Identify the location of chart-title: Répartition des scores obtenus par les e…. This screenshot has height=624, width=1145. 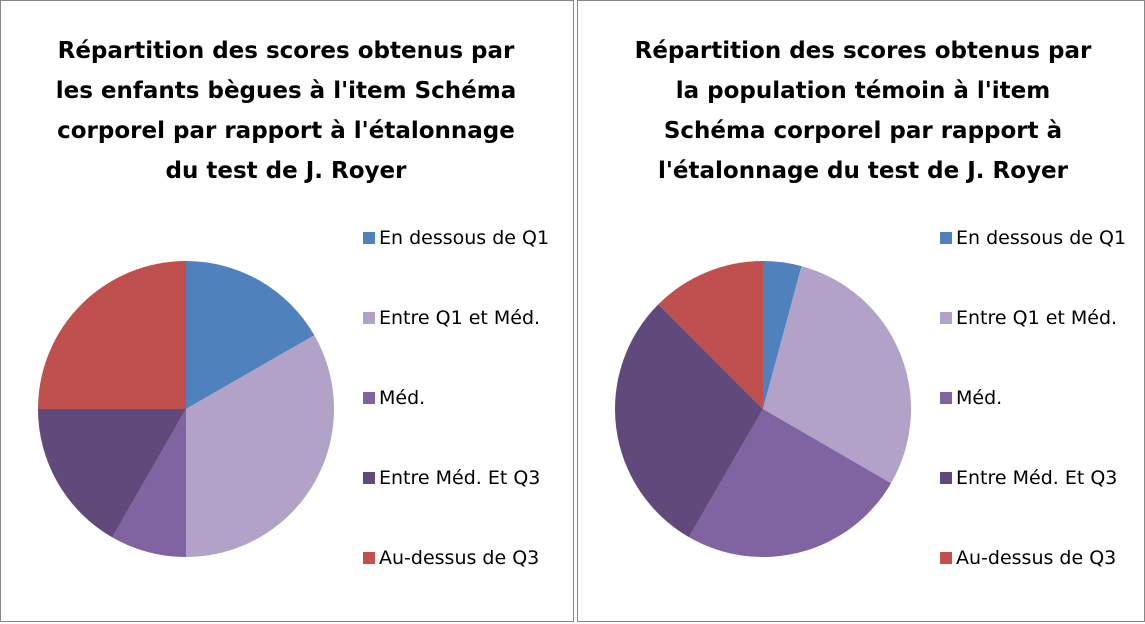
(286, 111).